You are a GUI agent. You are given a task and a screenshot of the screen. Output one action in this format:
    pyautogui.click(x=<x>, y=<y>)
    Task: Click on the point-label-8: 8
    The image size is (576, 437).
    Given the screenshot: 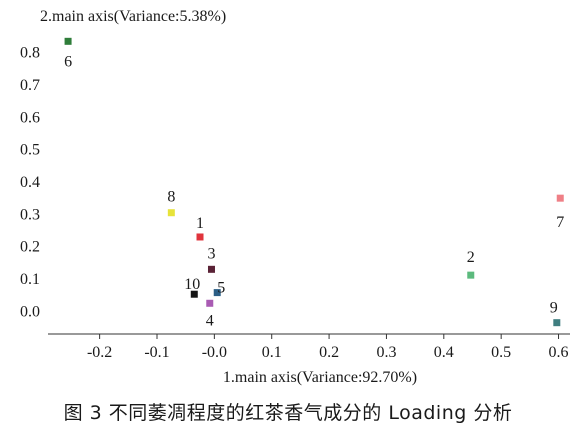 What is the action you would take?
    pyautogui.click(x=171, y=197)
    